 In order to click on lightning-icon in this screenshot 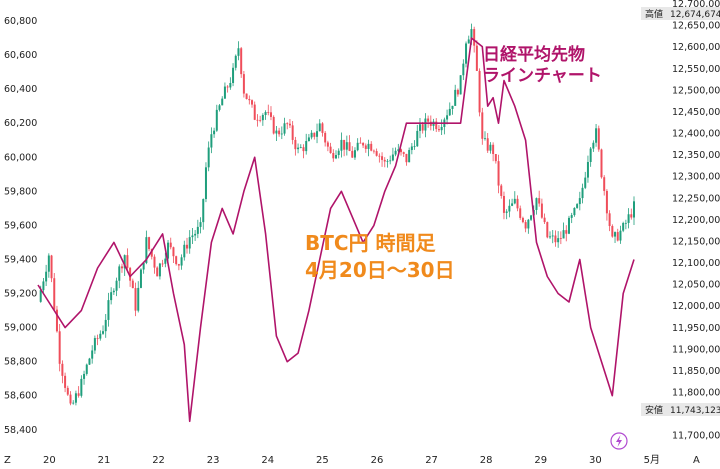, I will do `click(619, 441)`.